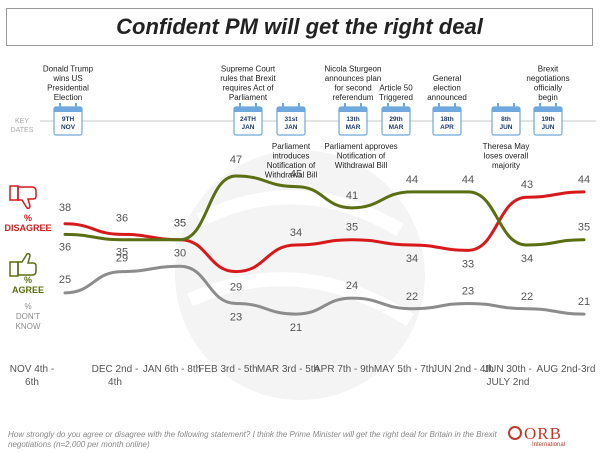 Image resolution: width=600 pixels, height=452 pixels. What do you see at coordinates (28, 285) in the screenshot?
I see `legend-agree: % AGREE` at bounding box center [28, 285].